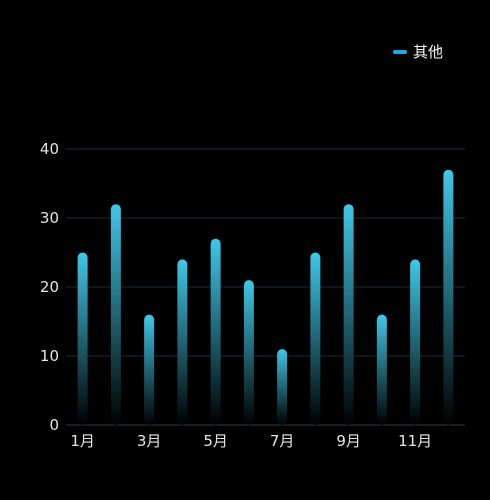  I want to click on y-tick-label: 10, so click(49, 356).